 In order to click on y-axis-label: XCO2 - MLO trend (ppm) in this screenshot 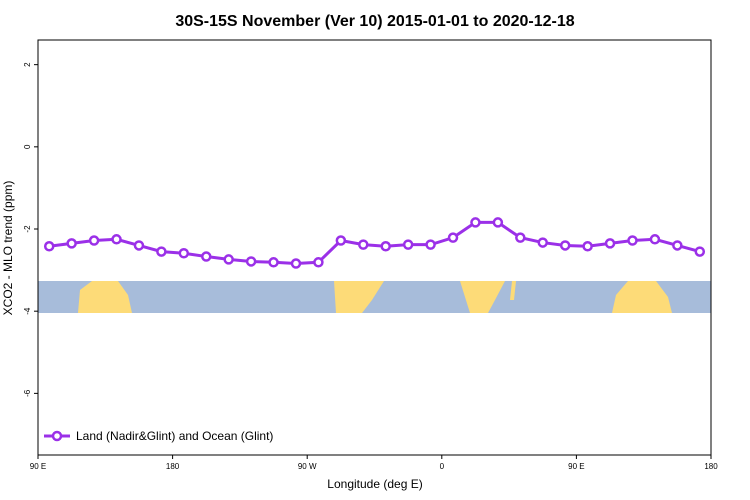, I will do `click(8, 248)`.